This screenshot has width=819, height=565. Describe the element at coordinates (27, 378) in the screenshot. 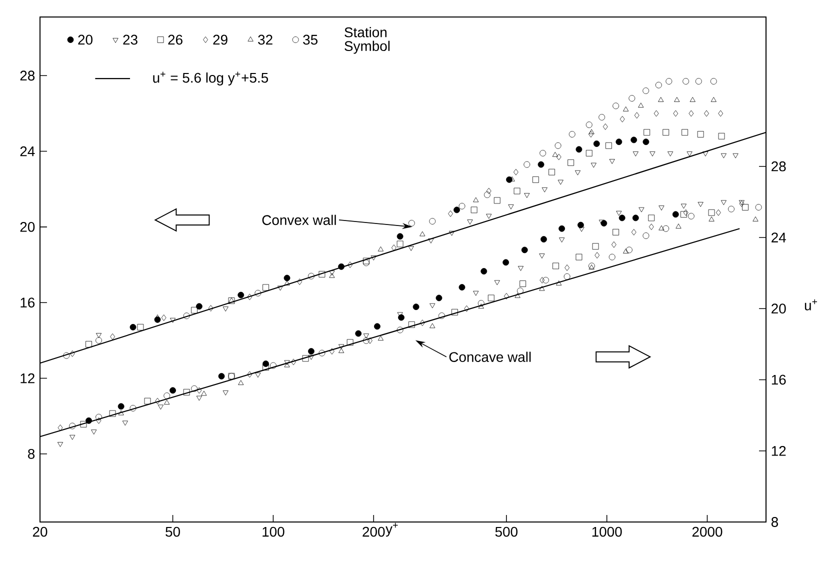

I see `y-tick-label: 12` at that location.